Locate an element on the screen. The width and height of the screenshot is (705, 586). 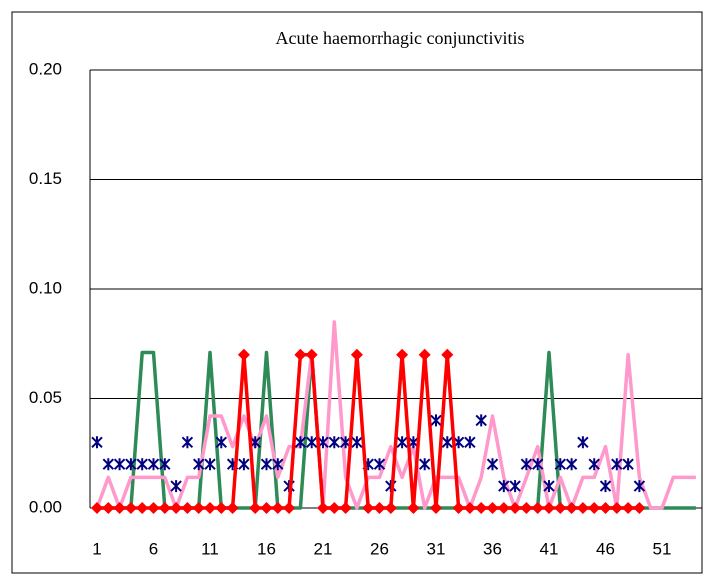
y-tick-label: 0.05 is located at coordinates (45, 397).